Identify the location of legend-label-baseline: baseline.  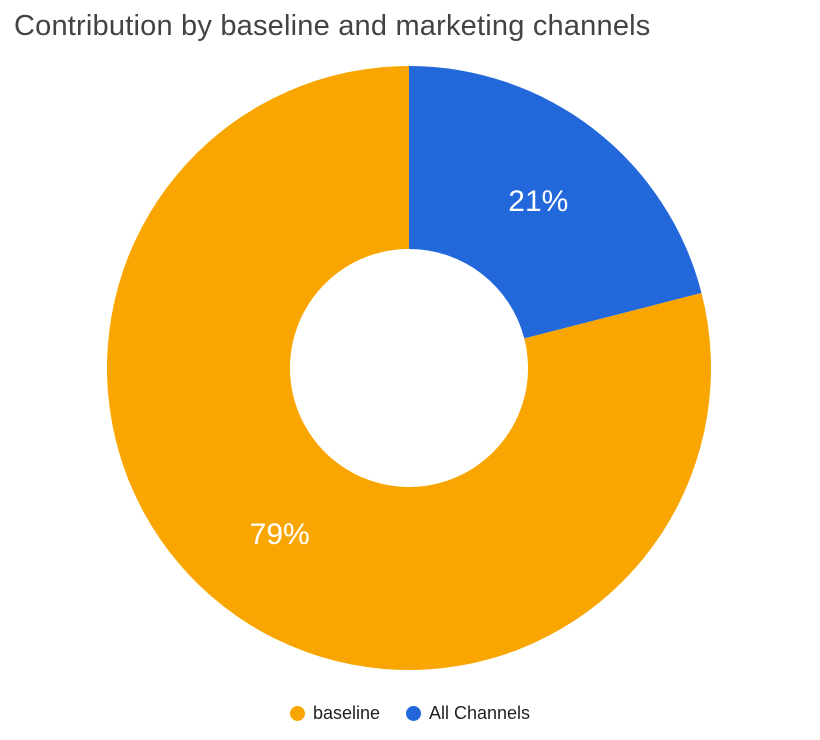
(346, 712).